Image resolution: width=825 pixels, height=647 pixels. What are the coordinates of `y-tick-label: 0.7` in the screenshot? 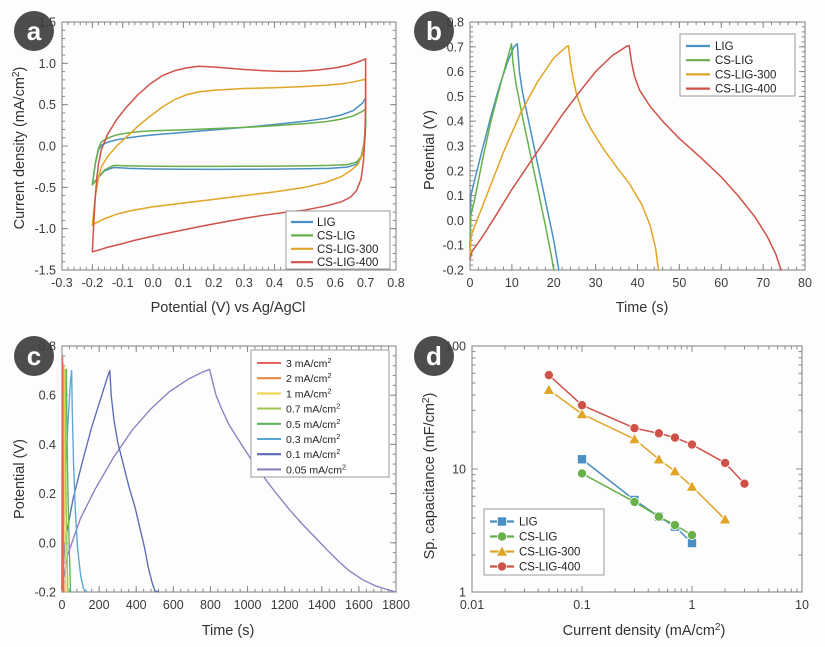 It's located at (455, 47).